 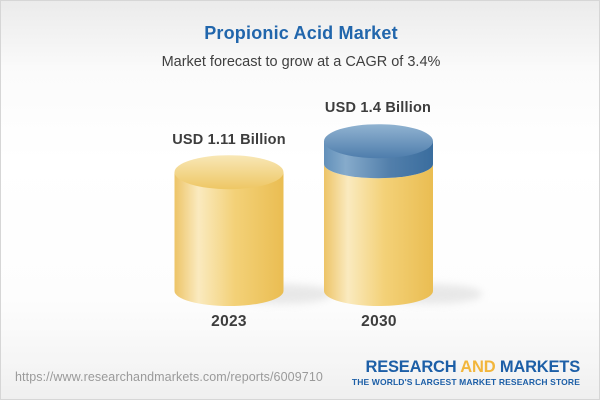 What do you see at coordinates (478, 367) in the screenshot?
I see `logo-word-and: AND` at bounding box center [478, 367].